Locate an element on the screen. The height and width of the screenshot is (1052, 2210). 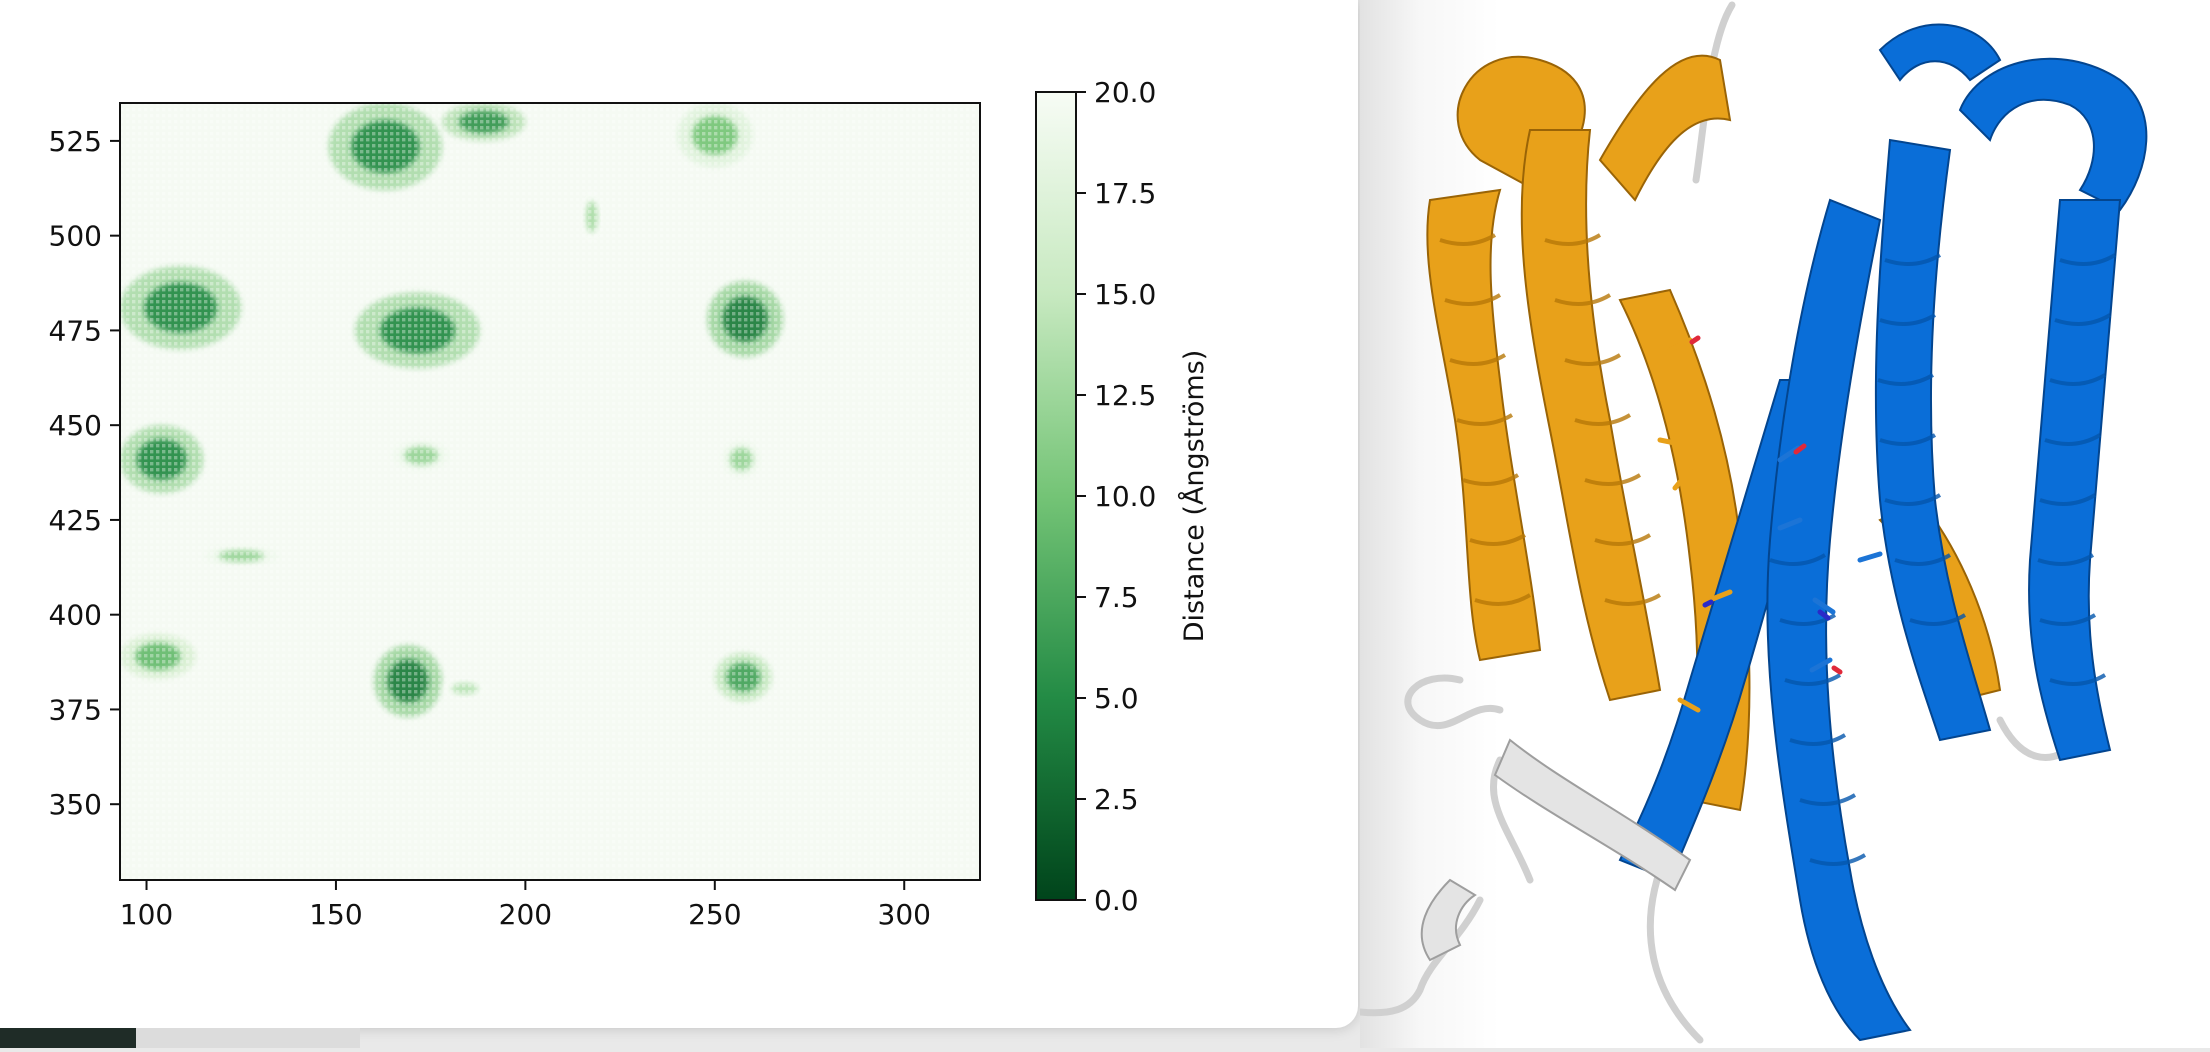
colorbar-tick-label: 2.5 is located at coordinates (1116, 799).